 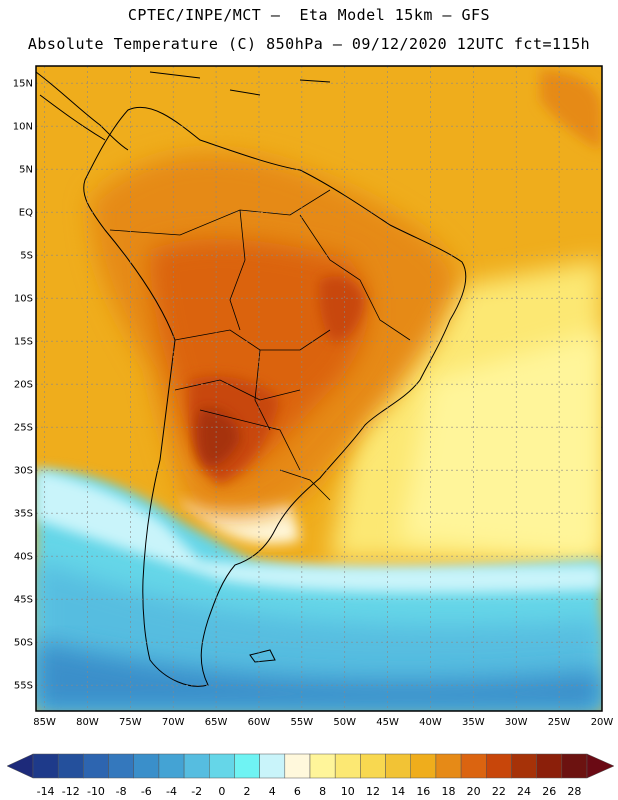 What do you see at coordinates (23, 127) in the screenshot?
I see `lat-label: 10N` at bounding box center [23, 127].